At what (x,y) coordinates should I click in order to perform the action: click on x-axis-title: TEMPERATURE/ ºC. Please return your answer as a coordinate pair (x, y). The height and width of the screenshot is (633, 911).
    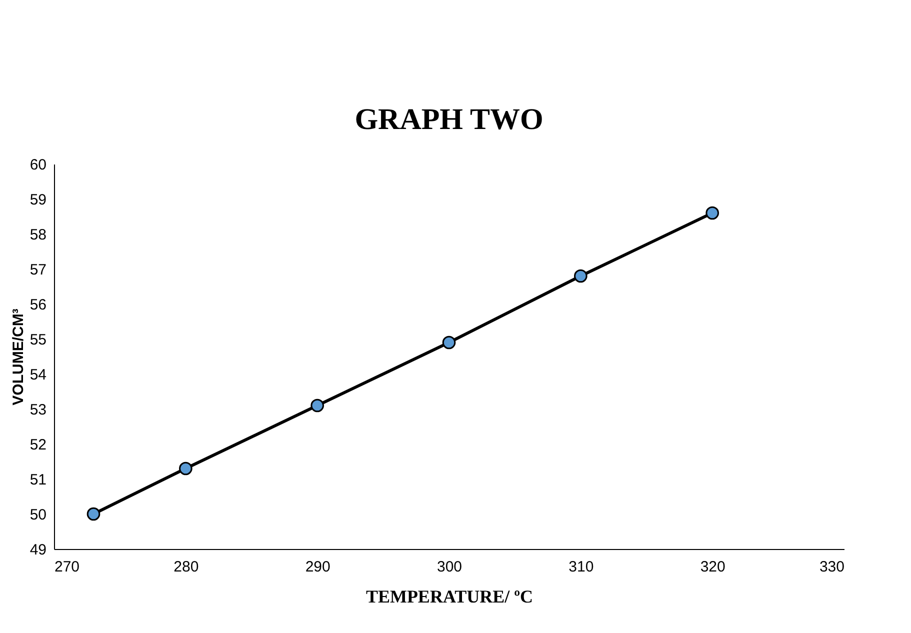
    Looking at the image, I should click on (450, 596).